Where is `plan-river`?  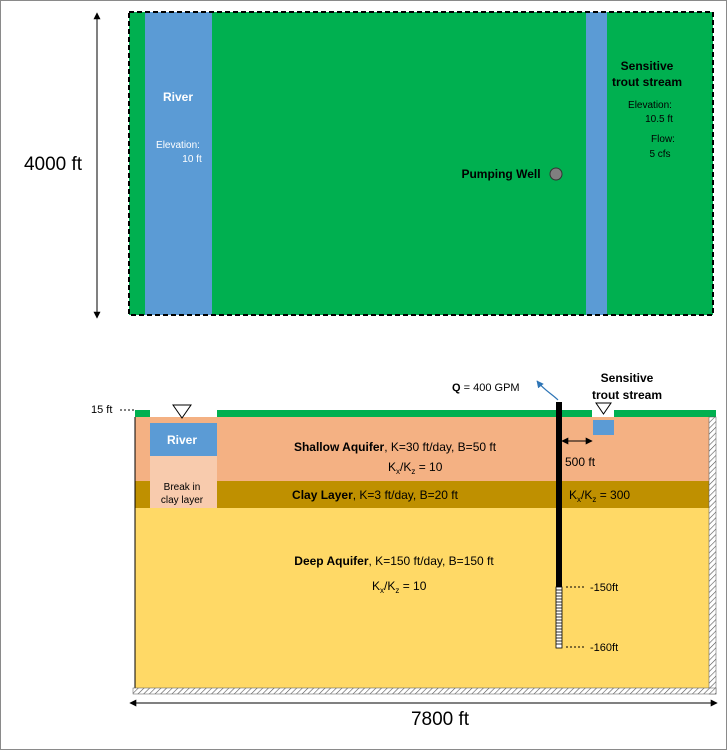
plan-river is located at coordinates (178, 163).